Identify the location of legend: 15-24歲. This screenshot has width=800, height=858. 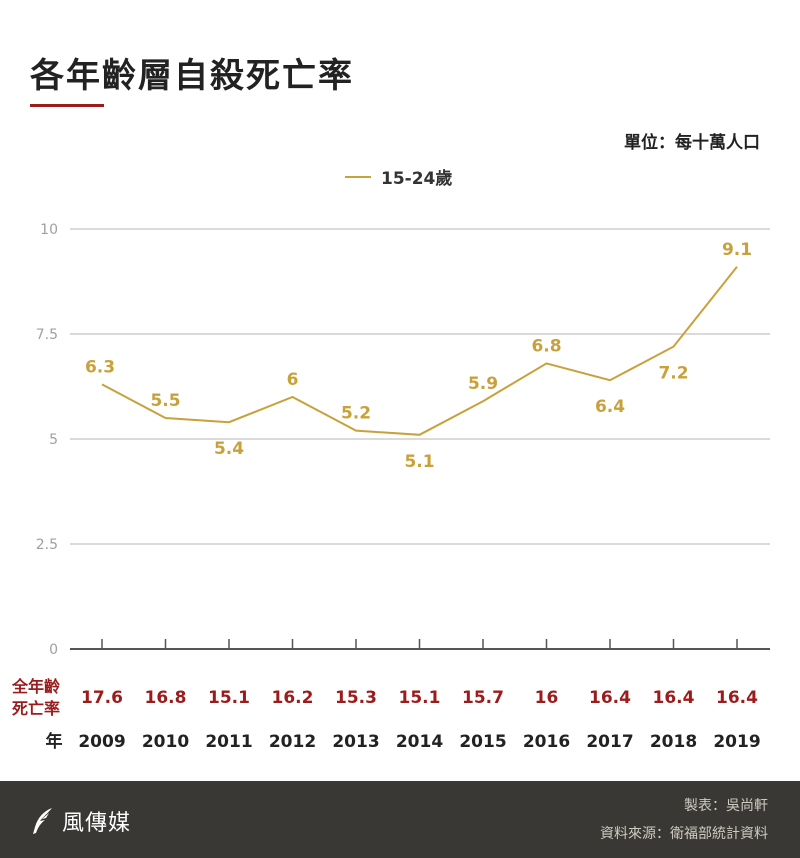
(398, 176).